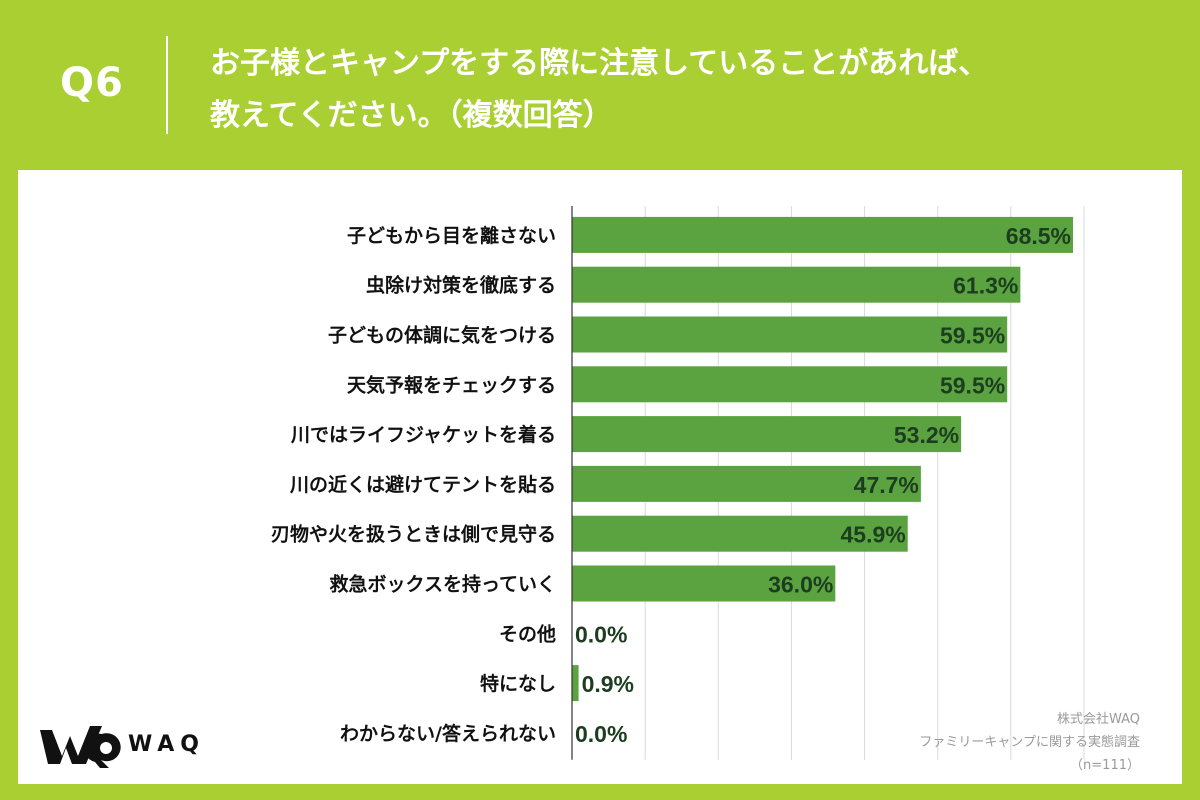 This screenshot has height=800, width=1200. Describe the element at coordinates (411, 115) in the screenshot. I see `question-title-line-2: 教えてください。（複数回答）` at that location.